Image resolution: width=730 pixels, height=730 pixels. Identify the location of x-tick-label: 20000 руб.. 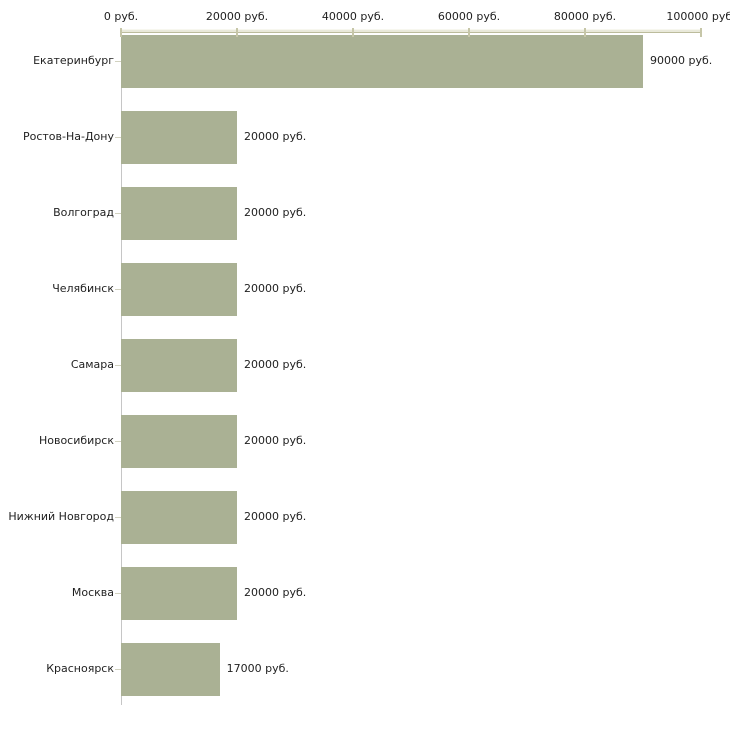
(237, 16).